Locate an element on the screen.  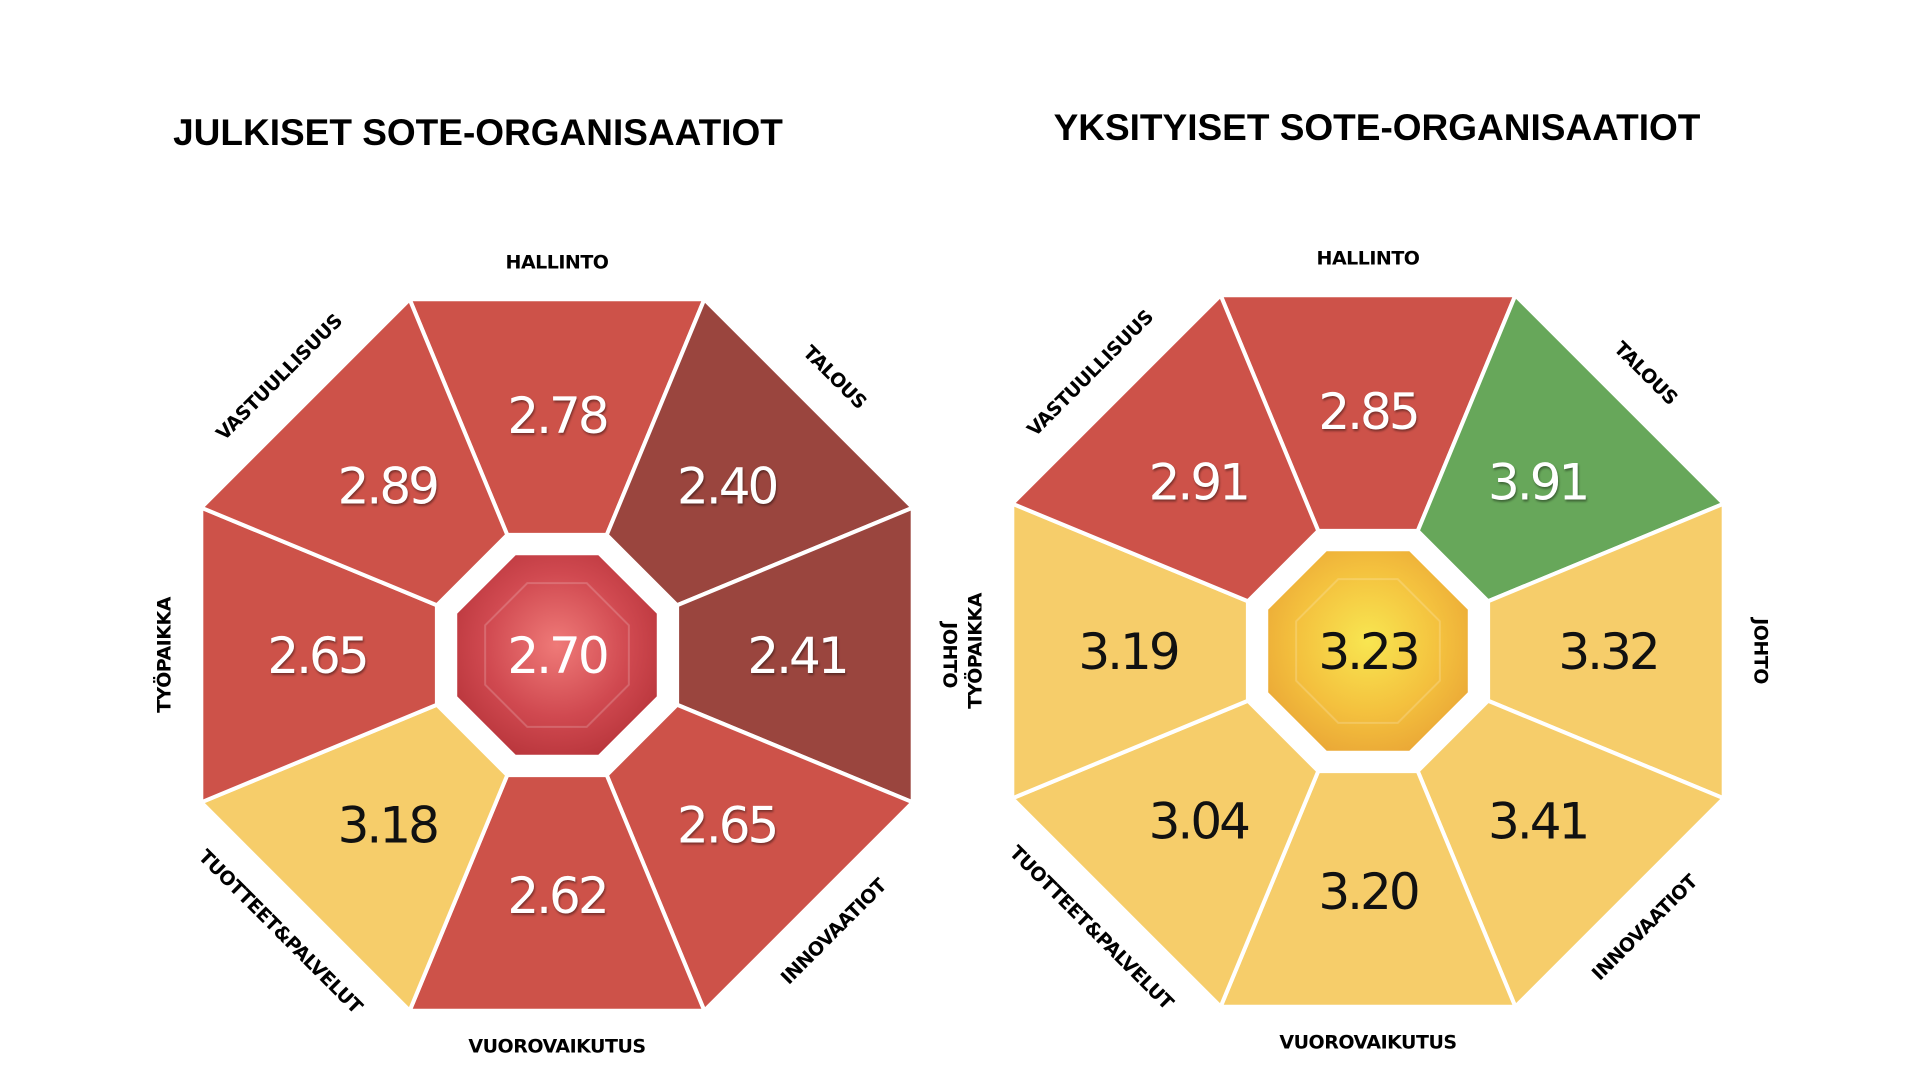
segment-value: 2.62 is located at coordinates (556, 896).